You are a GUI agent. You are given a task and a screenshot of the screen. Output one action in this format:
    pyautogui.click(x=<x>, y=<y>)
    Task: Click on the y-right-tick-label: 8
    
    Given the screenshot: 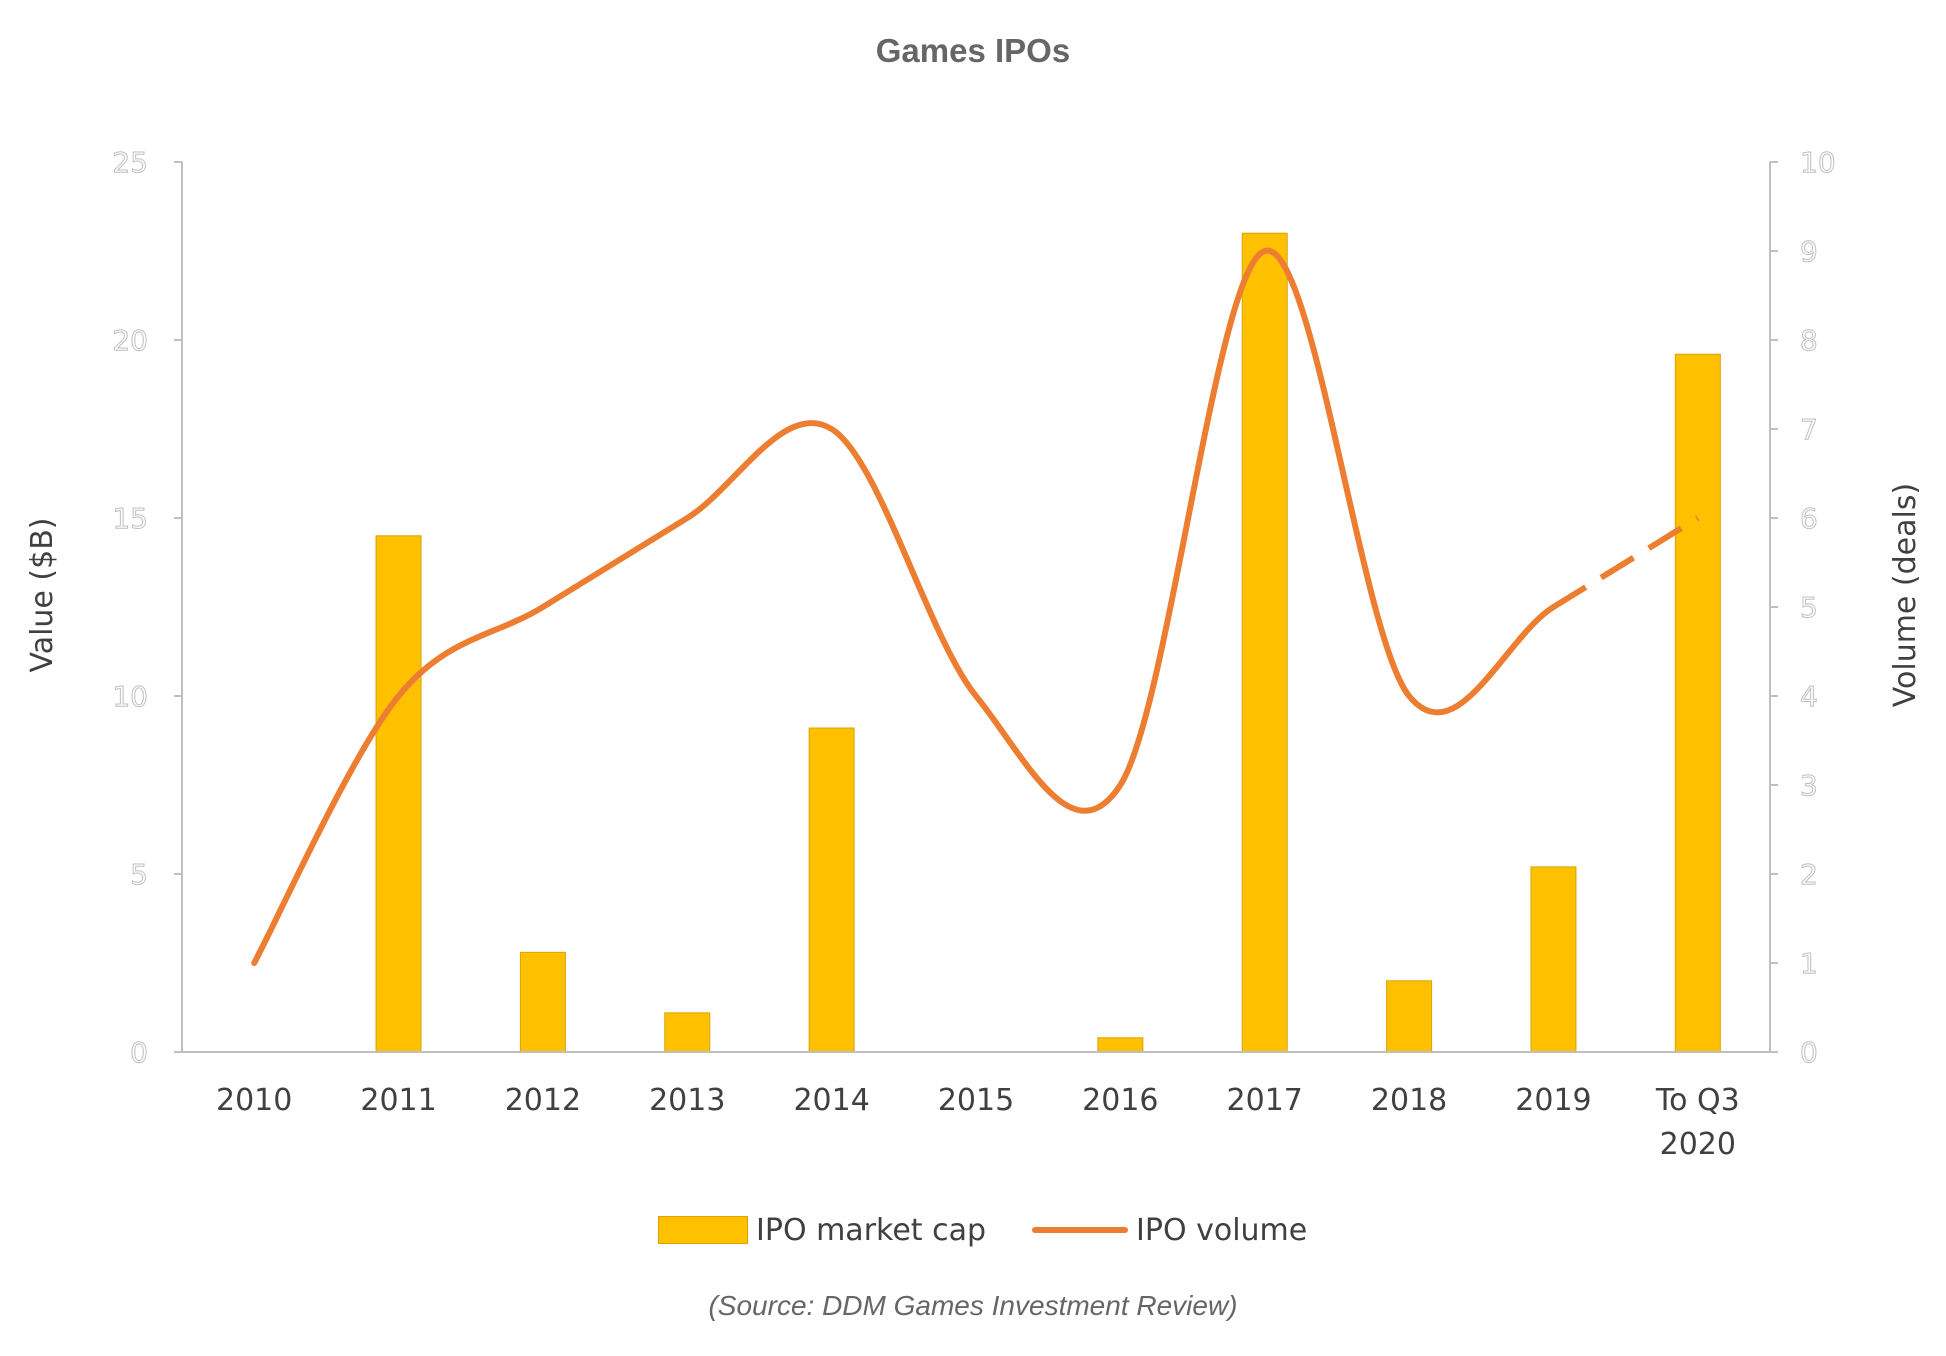 What is the action you would take?
    pyautogui.click(x=1809, y=340)
    